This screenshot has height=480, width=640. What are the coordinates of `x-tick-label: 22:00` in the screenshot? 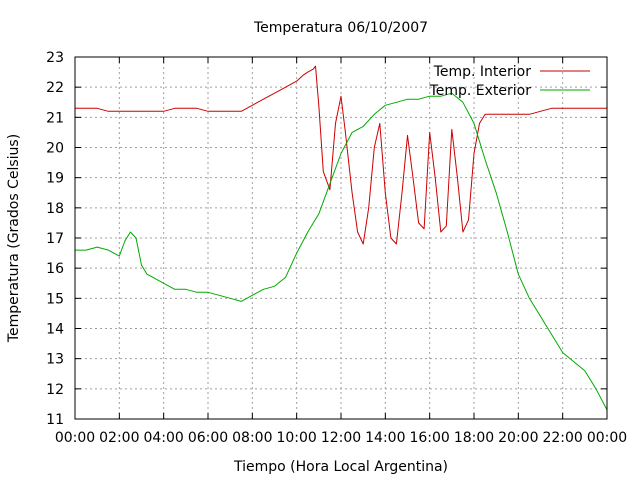 It's located at (562, 438).